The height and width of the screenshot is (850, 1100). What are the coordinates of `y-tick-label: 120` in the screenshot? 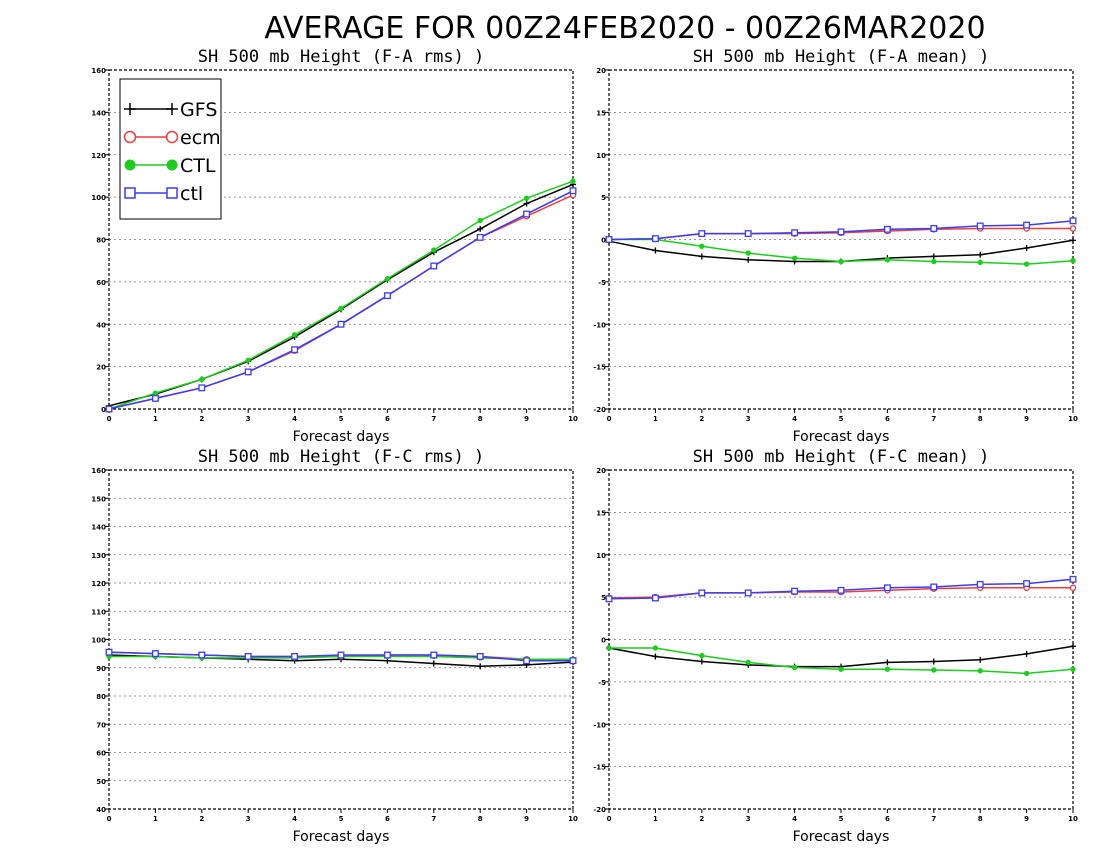 It's located at (98, 584).